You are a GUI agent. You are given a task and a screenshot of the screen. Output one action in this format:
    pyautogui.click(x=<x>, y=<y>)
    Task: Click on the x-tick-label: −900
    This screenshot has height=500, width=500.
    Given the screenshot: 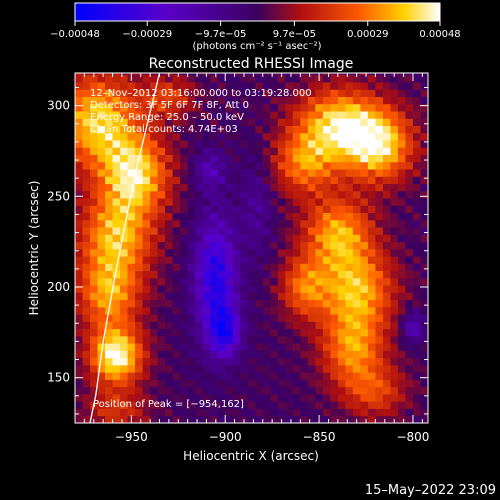 What is the action you would take?
    pyautogui.click(x=225, y=437)
    